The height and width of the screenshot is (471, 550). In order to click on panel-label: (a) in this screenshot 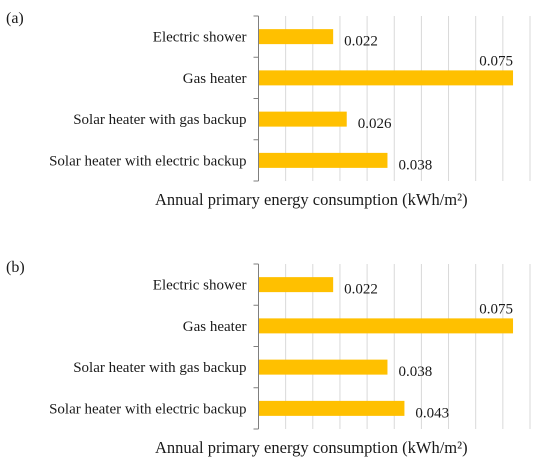, I will do `click(15, 18)`.